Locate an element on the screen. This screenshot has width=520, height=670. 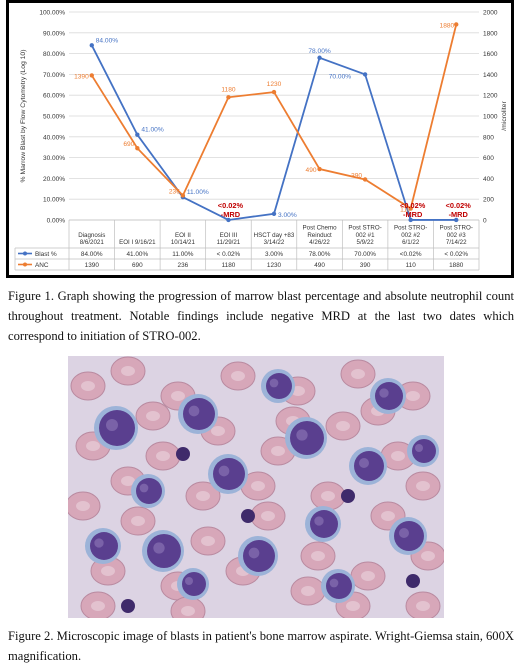
table-cell-anc: 236 is located at coordinates (183, 265).